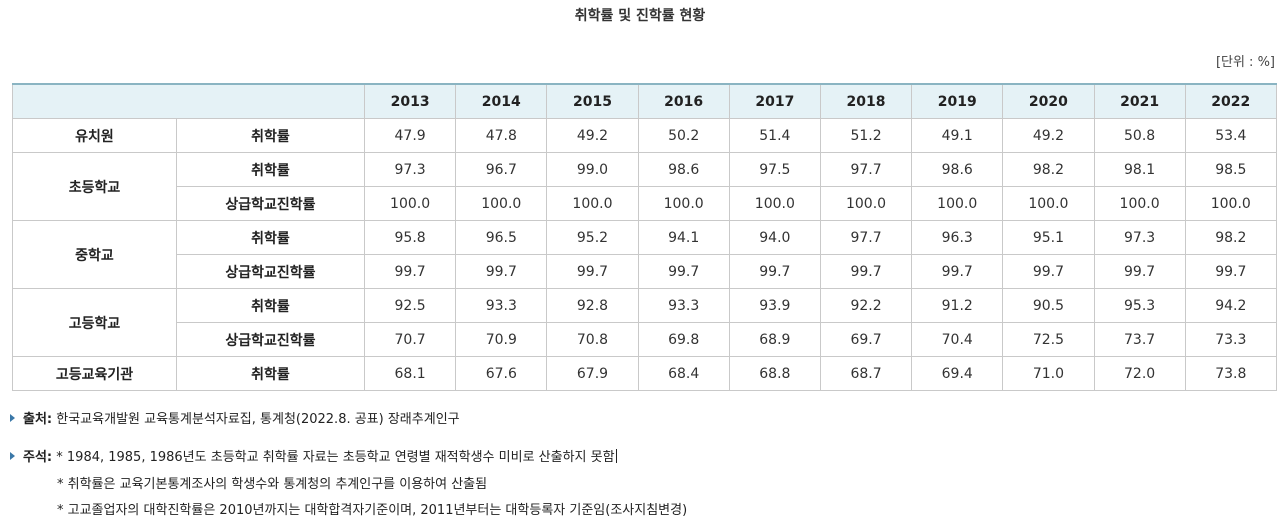 The height and width of the screenshot is (522, 1280). Describe the element at coordinates (592, 339) in the screenshot. I see `value-cell: 70.8` at that location.